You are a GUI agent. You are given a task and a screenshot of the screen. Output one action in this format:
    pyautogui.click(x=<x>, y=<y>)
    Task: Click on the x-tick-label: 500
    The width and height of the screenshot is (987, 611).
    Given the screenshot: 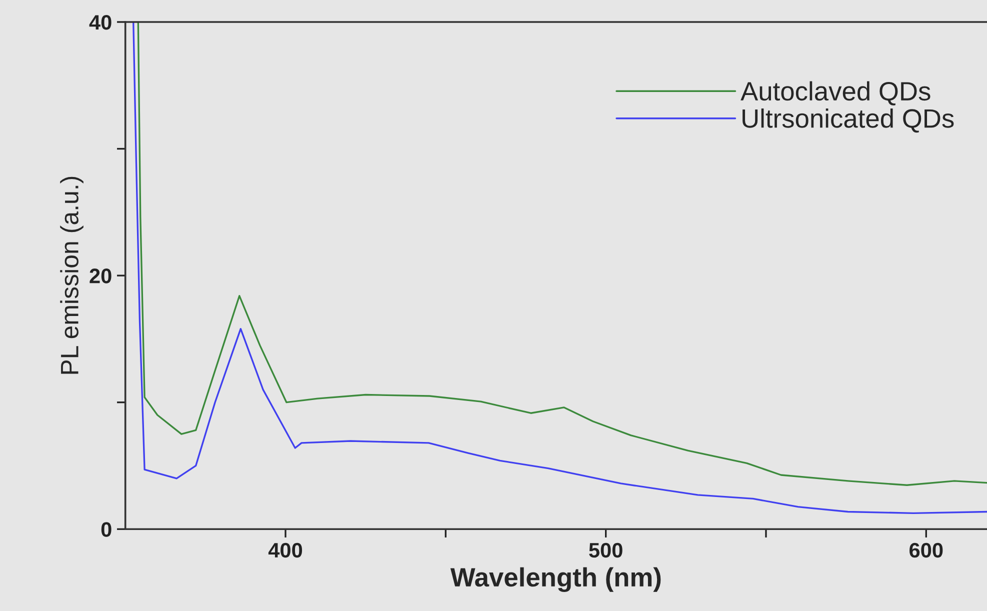 What is the action you would take?
    pyautogui.click(x=605, y=550)
    